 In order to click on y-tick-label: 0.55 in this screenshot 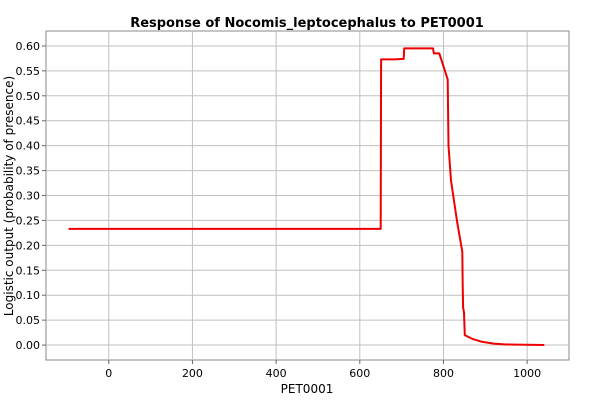, I will do `click(28, 71)`.